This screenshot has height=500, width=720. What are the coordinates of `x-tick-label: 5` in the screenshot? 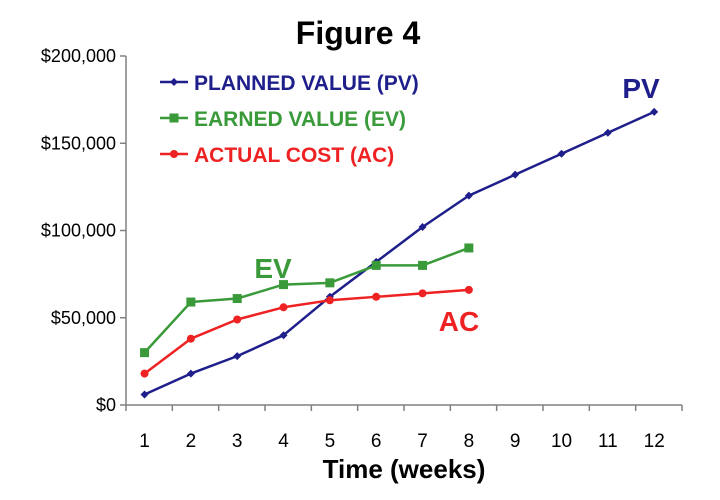 It's located at (330, 441).